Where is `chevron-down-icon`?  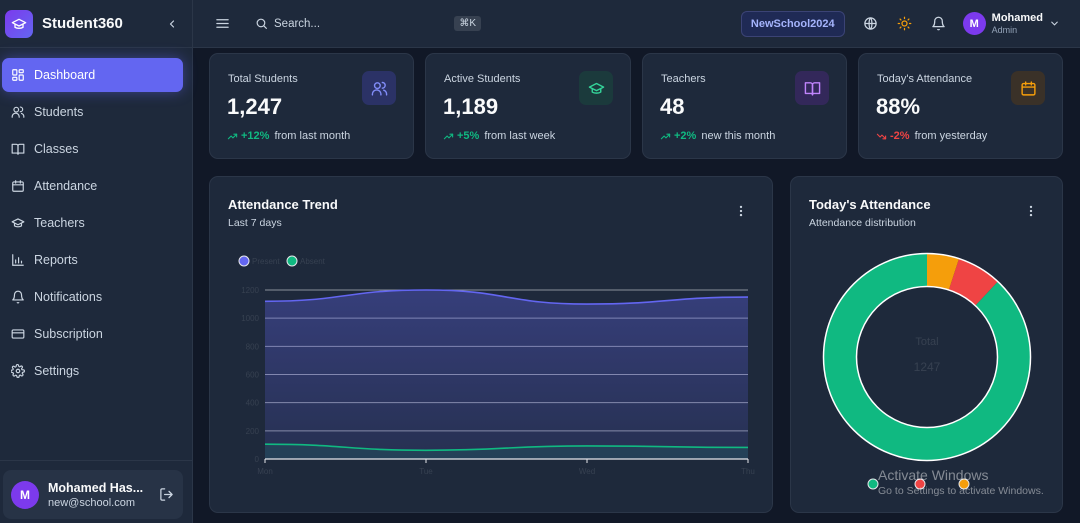
chevron-down-icon is located at coordinates (1054, 23).